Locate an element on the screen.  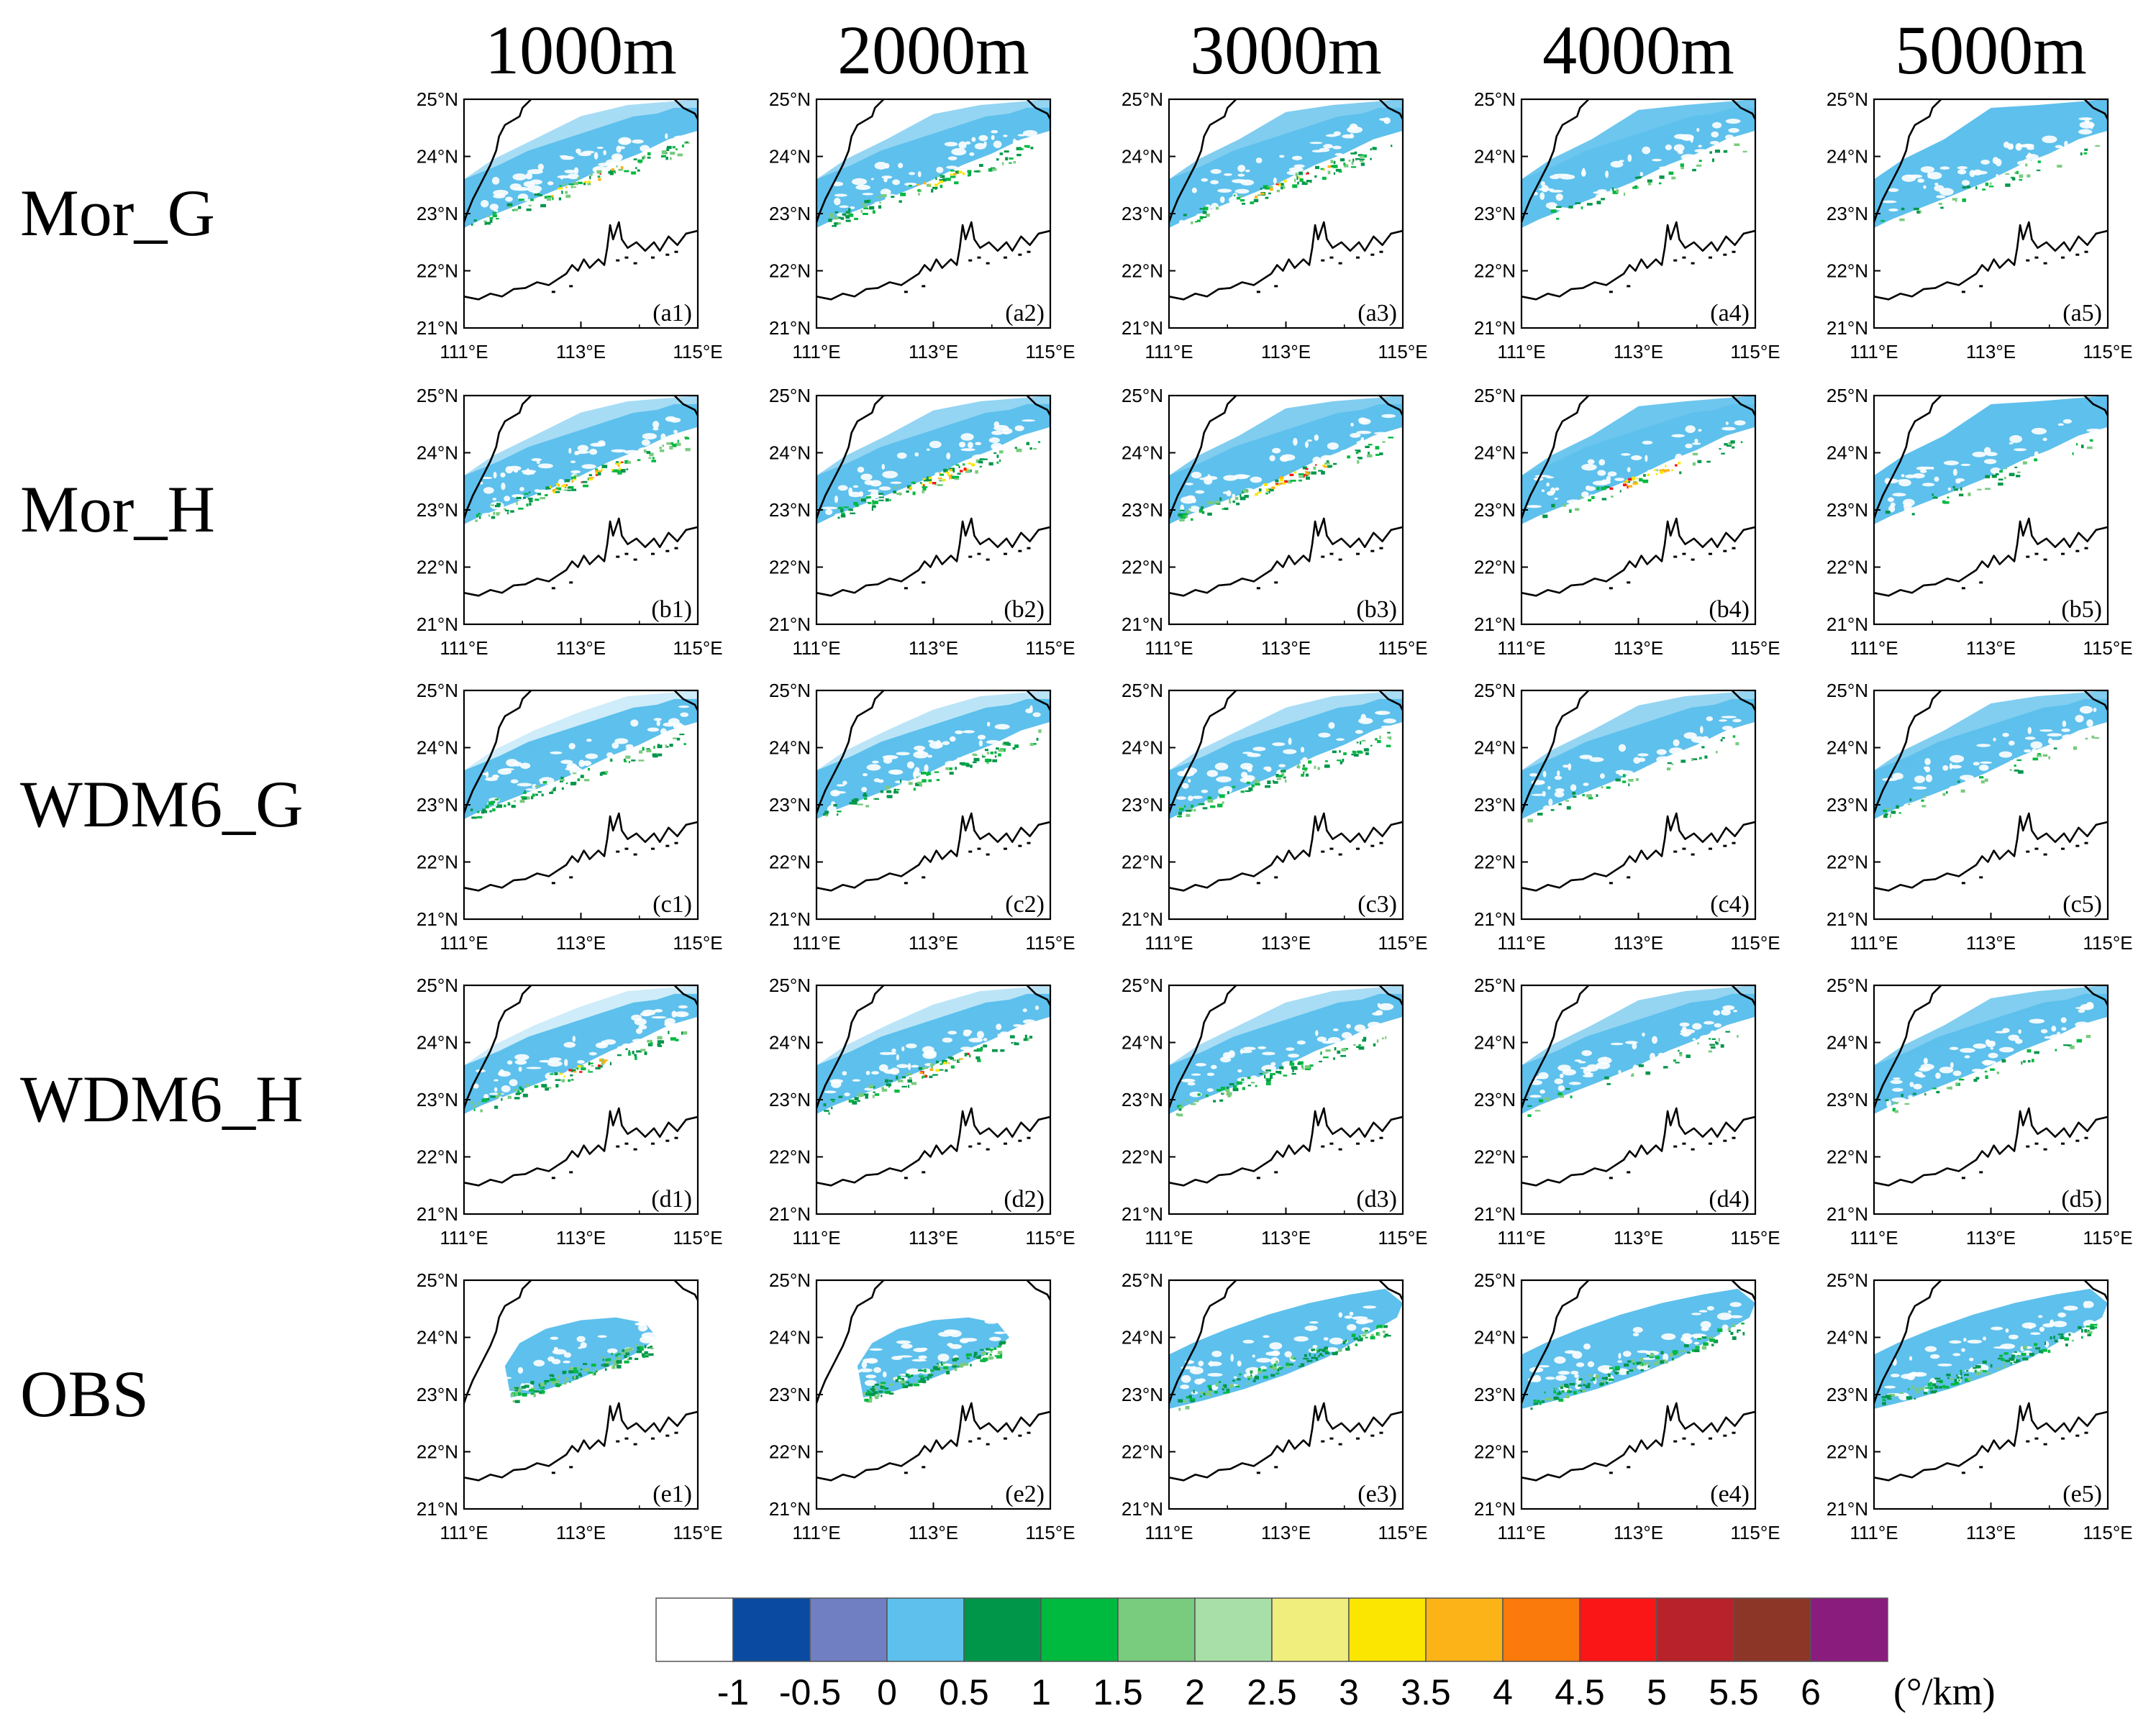
panel-label: (c3) is located at coordinates (1377, 904).